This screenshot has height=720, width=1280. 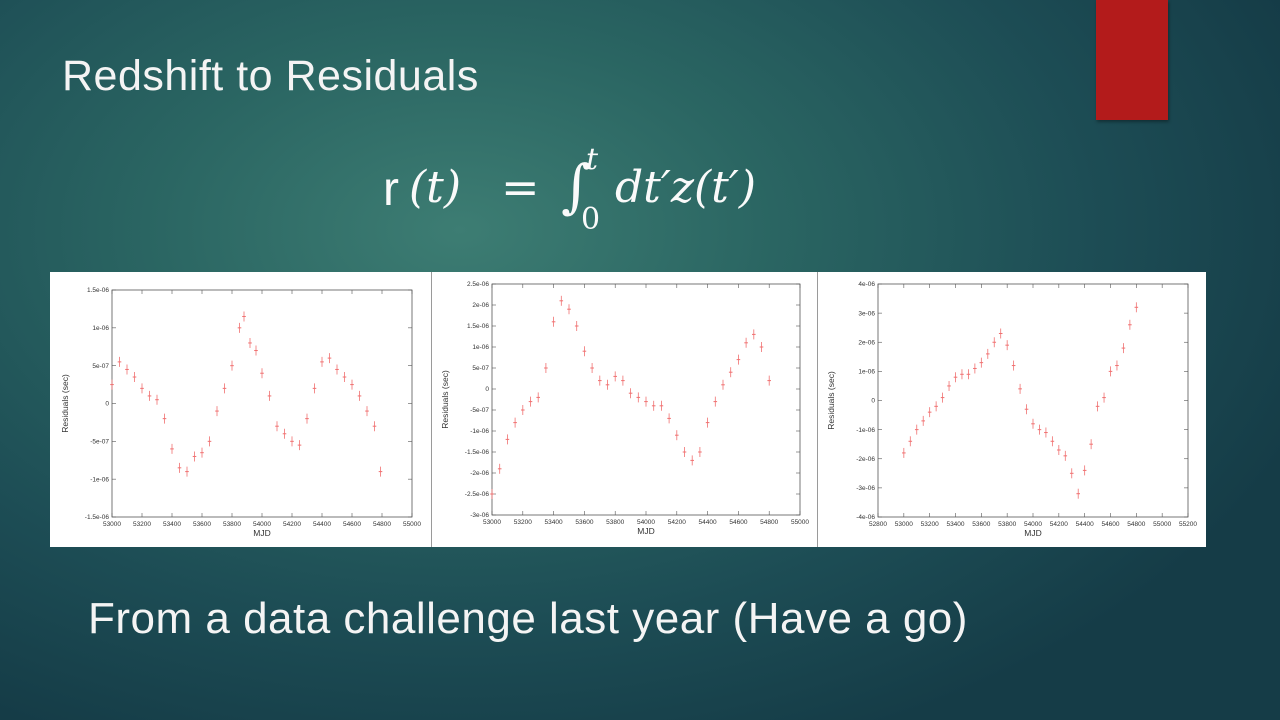 What do you see at coordinates (479, 515) in the screenshot?
I see `y-tick-label: -3e-06` at bounding box center [479, 515].